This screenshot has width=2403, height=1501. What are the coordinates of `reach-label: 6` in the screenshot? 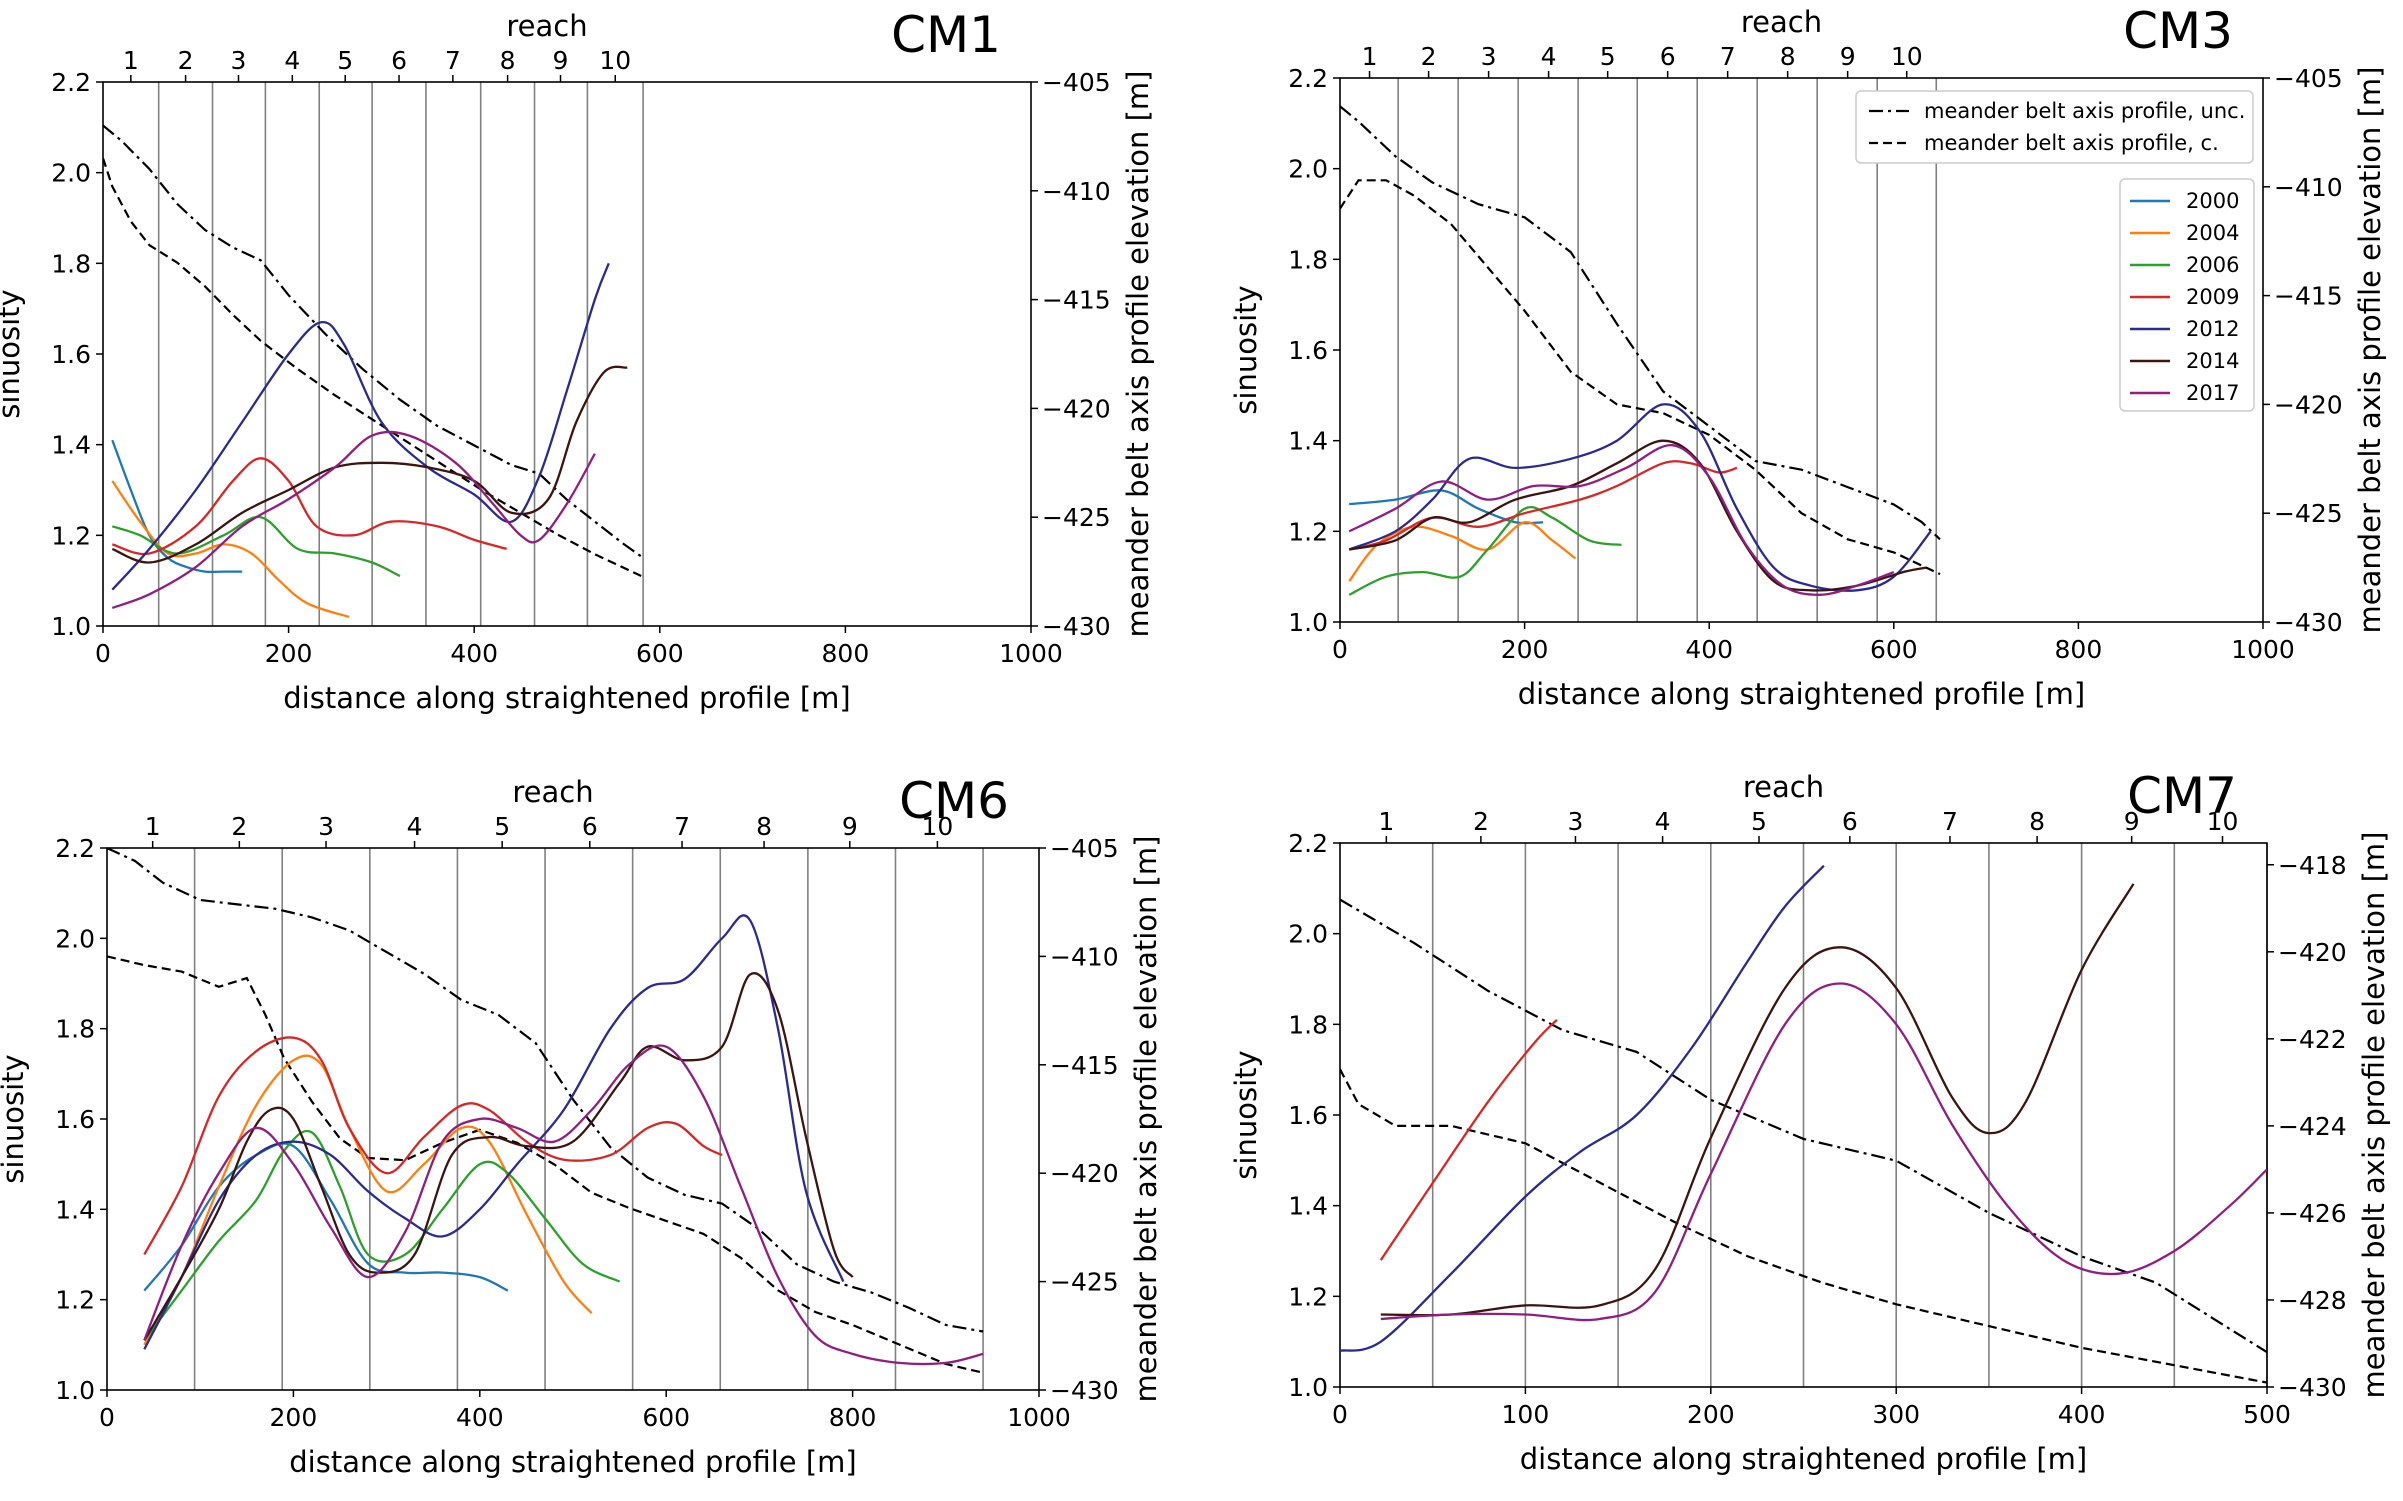 It's located at (399, 60).